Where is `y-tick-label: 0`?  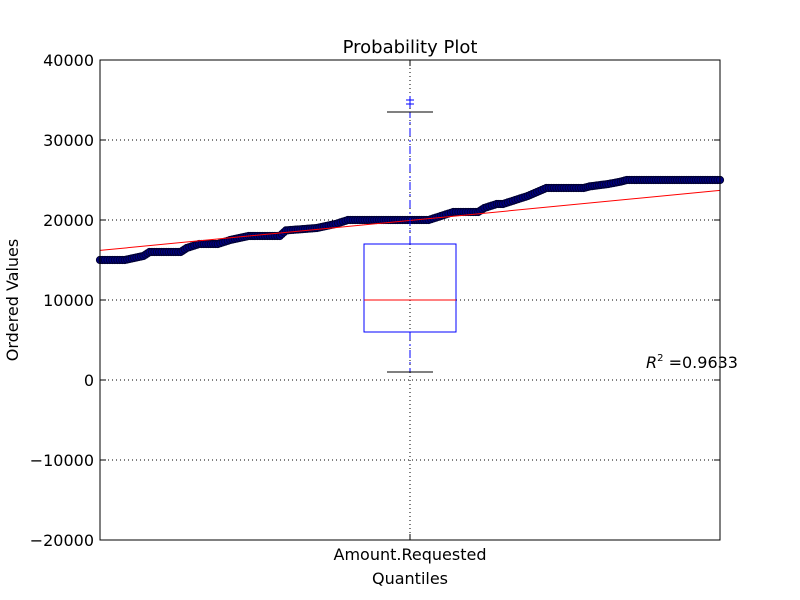 y-tick-label: 0 is located at coordinates (89, 380).